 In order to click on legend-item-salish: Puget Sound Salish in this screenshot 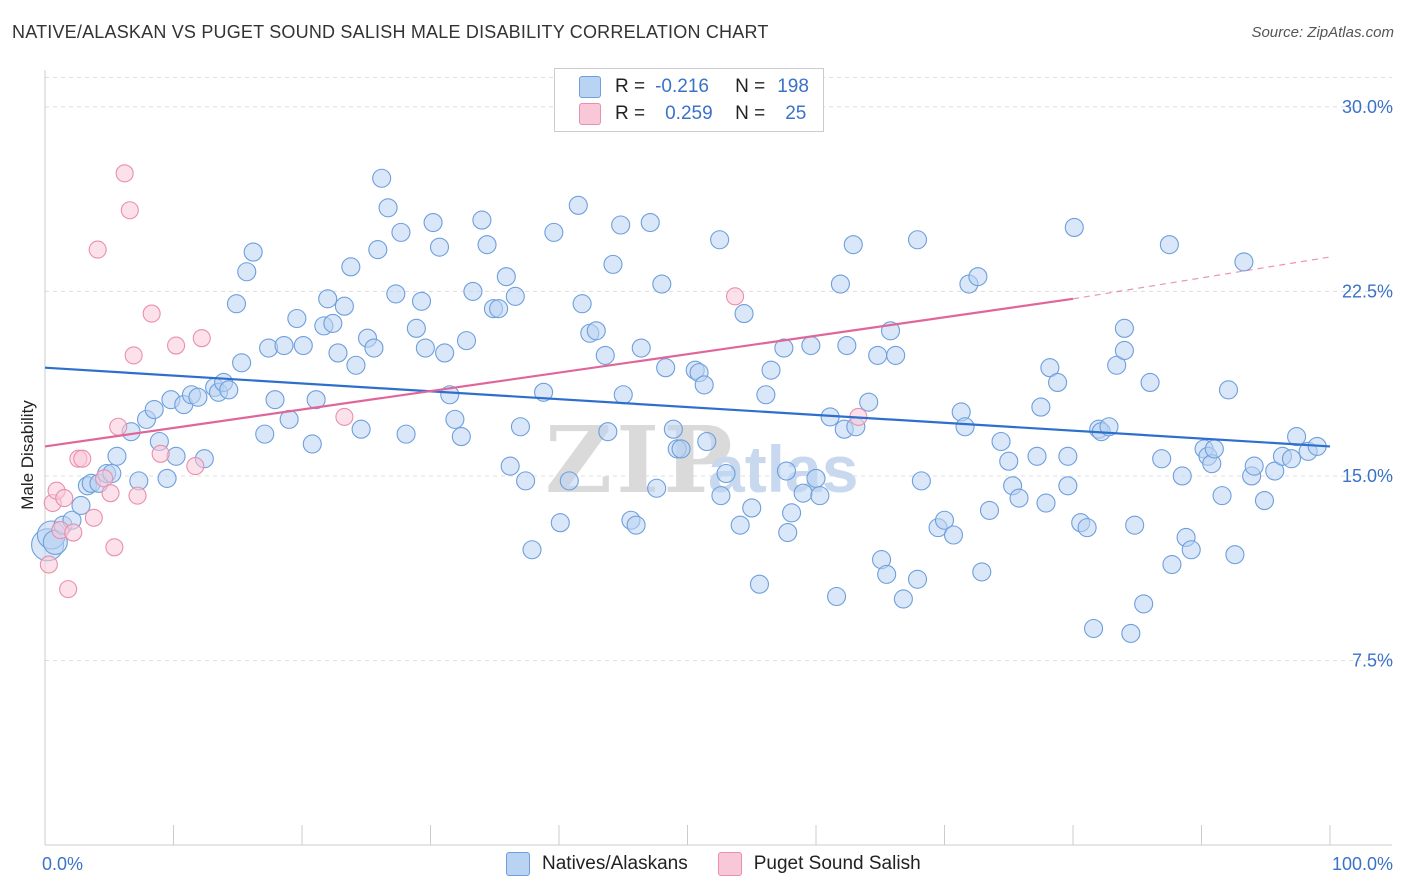, I will do `click(819, 864)`.